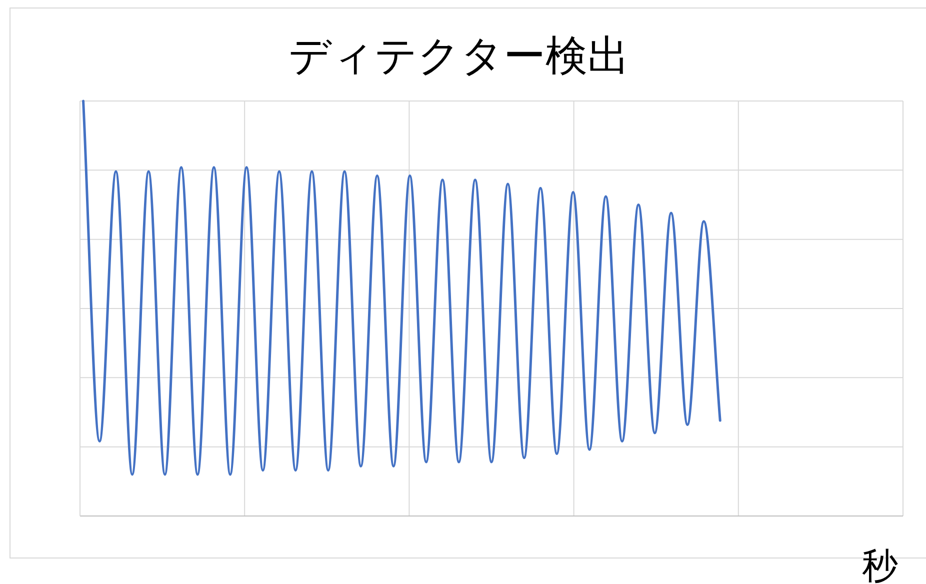 Image resolution: width=926 pixels, height=584 pixels. I want to click on chart-title: ディテクター検出, so click(459, 55).